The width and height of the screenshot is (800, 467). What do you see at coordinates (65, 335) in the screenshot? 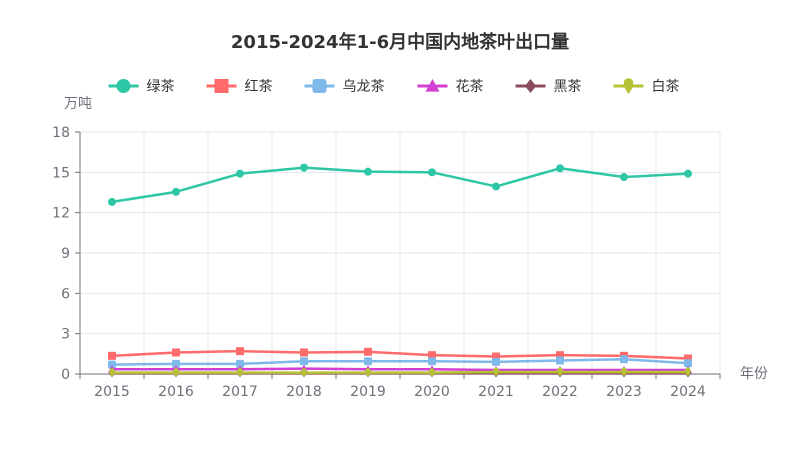
I see `y-tick-label: 3` at bounding box center [65, 335].